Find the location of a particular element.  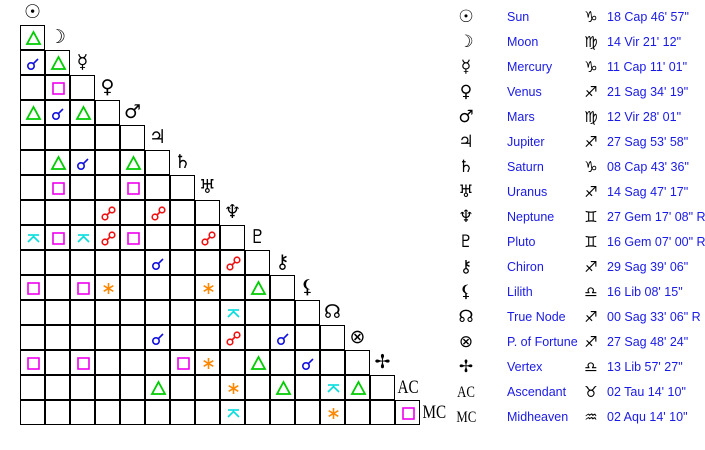

planet-row: ♅ Uranus ♐ 14 Sag 47' 17" is located at coordinates (577, 192).